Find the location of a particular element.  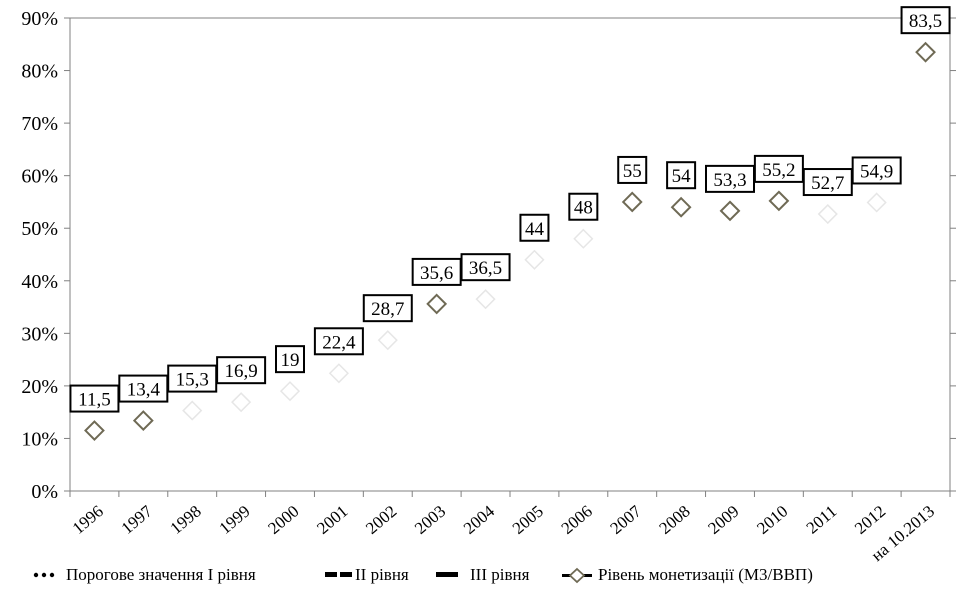

data-label-box: 44 is located at coordinates (534, 227).